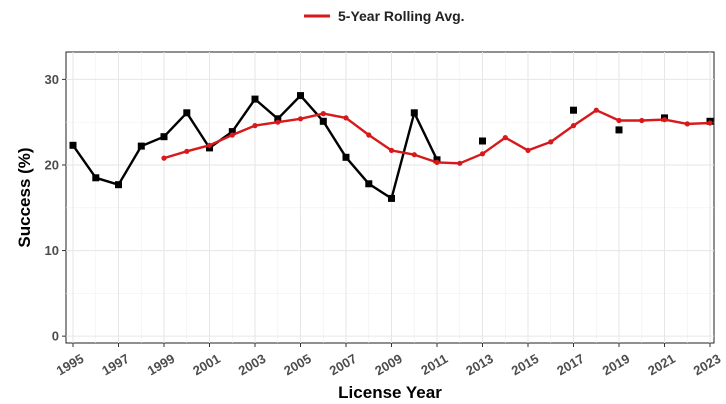 The image size is (726, 404). I want to click on x-tick-label: 2009, so click(388, 364).